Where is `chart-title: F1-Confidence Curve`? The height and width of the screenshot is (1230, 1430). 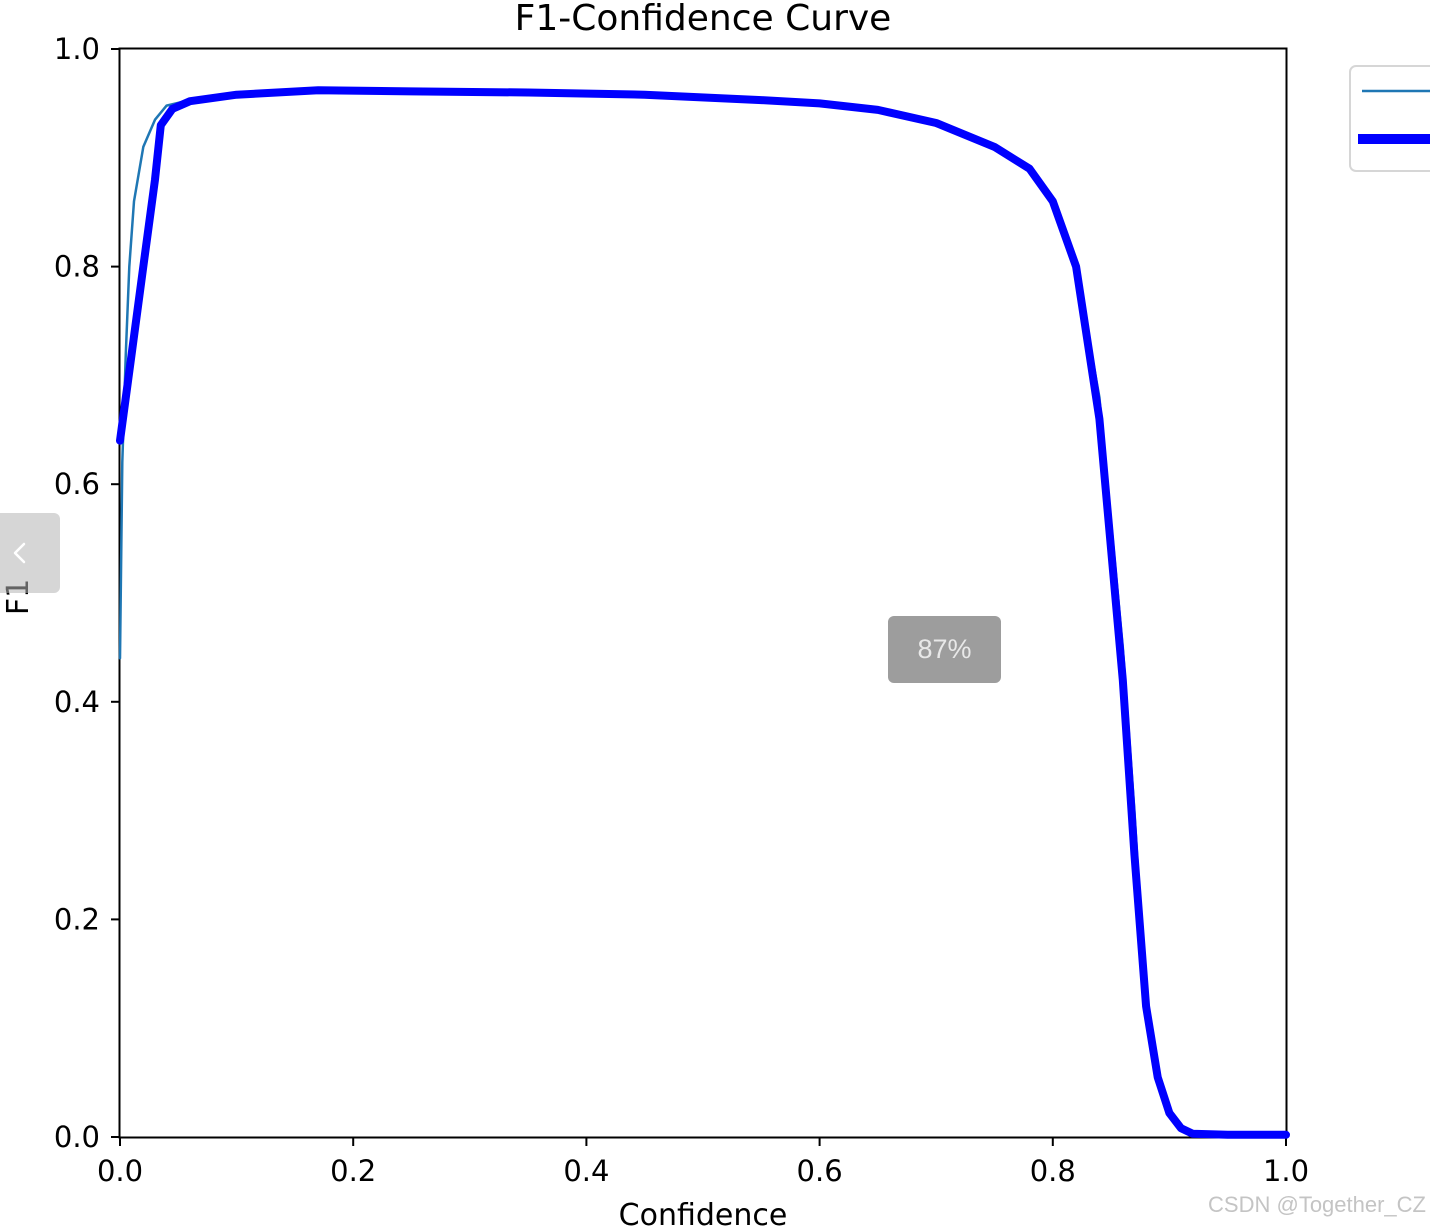
chart-title: F1-Confidence Curve is located at coordinates (703, 19).